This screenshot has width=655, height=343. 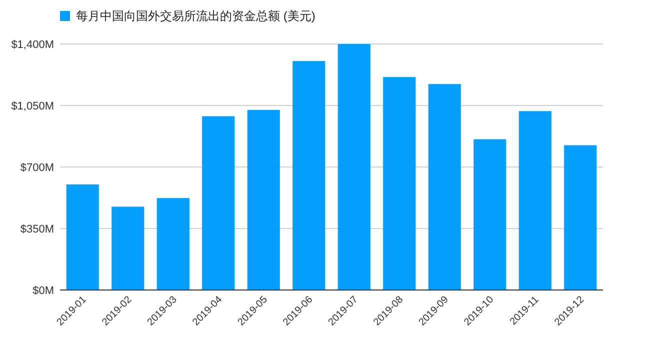 What do you see at coordinates (37, 168) in the screenshot?
I see `y-tick-label: $700M` at bounding box center [37, 168].